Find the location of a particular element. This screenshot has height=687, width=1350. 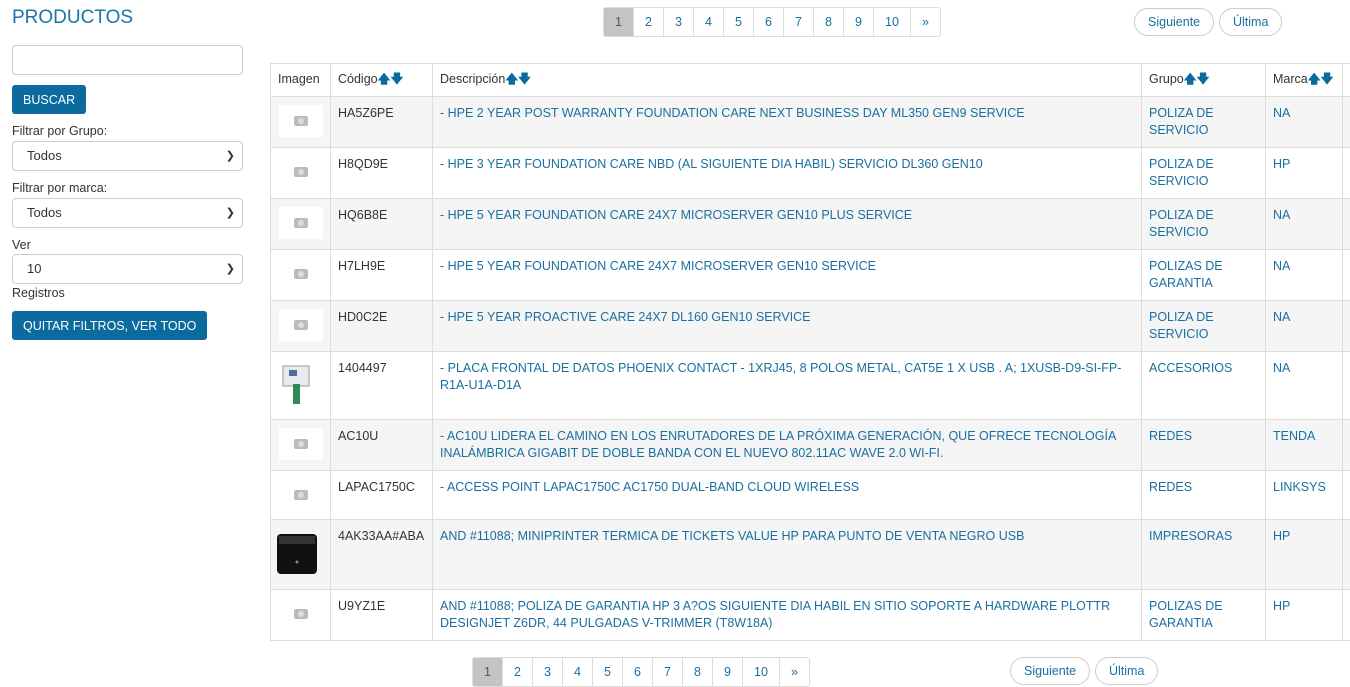

clear-filters-button: QUITAR FILTROS, VER TODO is located at coordinates (109, 325).